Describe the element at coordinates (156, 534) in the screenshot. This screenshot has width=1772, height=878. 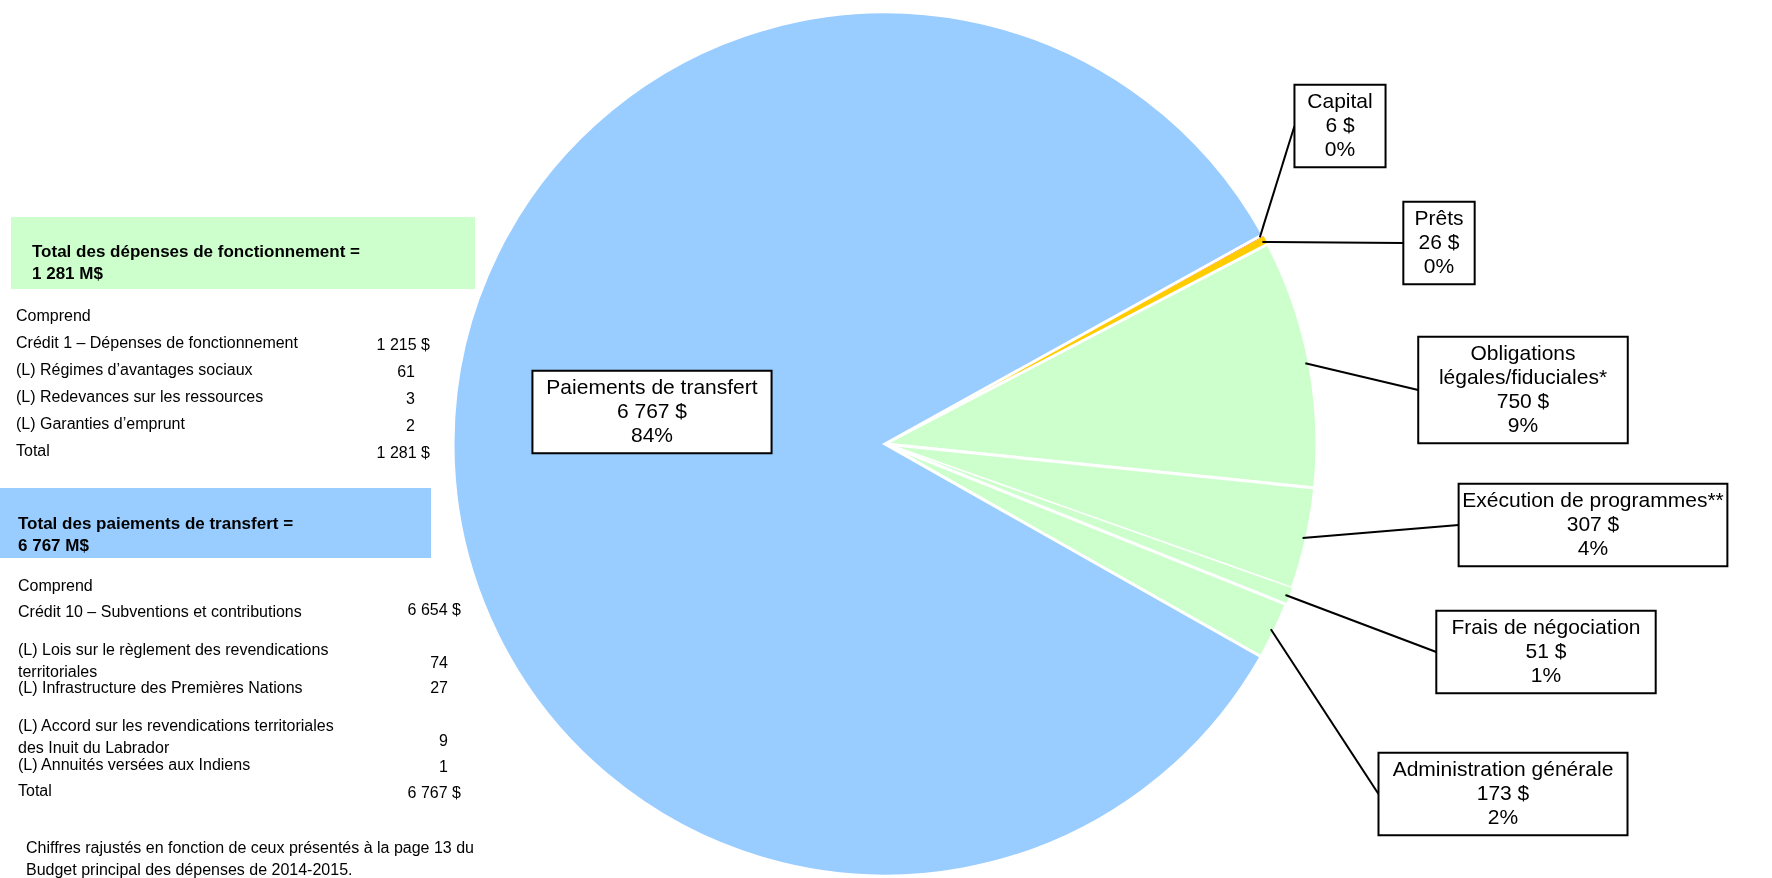
I see `text: Total des paiements de transfert = 6 767 M$` at that location.